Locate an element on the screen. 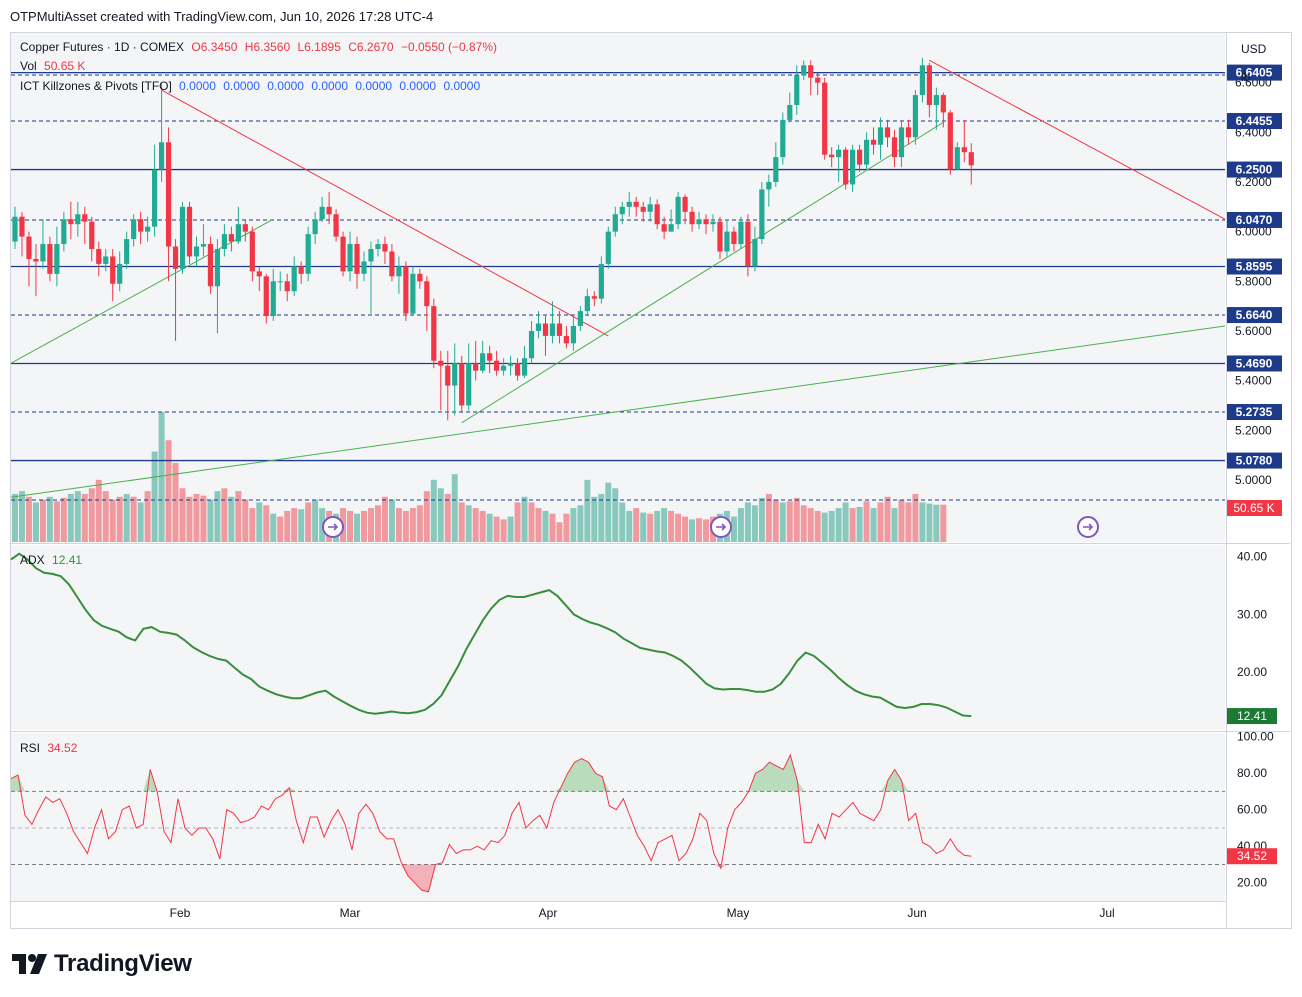 The image size is (1302, 997). rsi-oversold-fill is located at coordinates (425, 878).